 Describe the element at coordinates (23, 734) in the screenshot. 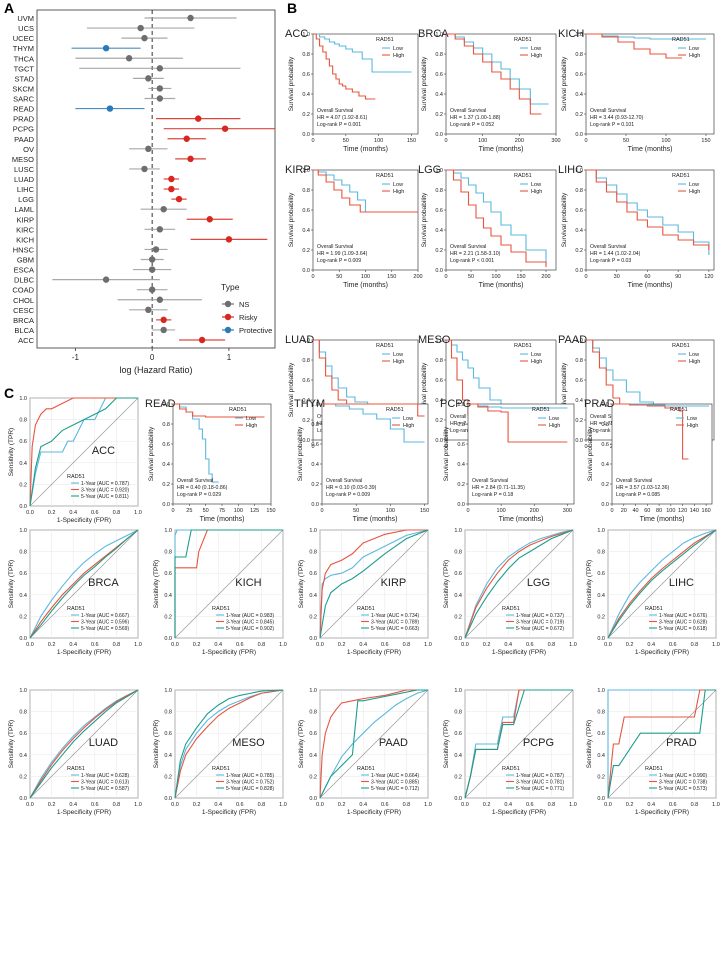

I see `luad-roc-ytick-label: 0.6` at that location.